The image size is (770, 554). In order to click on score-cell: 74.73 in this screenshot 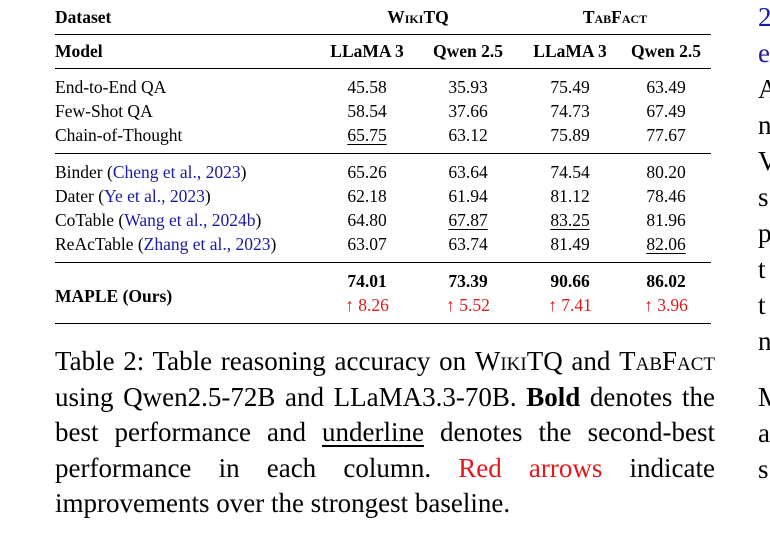, I will do `click(570, 111)`.